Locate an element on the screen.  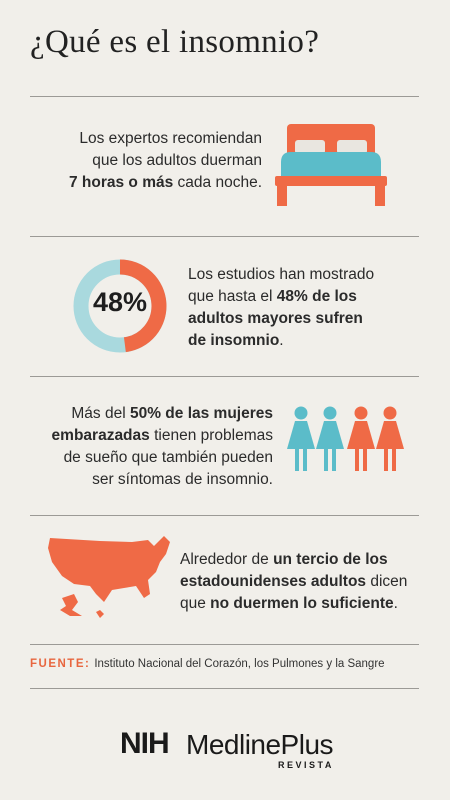
percent-label: 48% is located at coordinates (120, 302).